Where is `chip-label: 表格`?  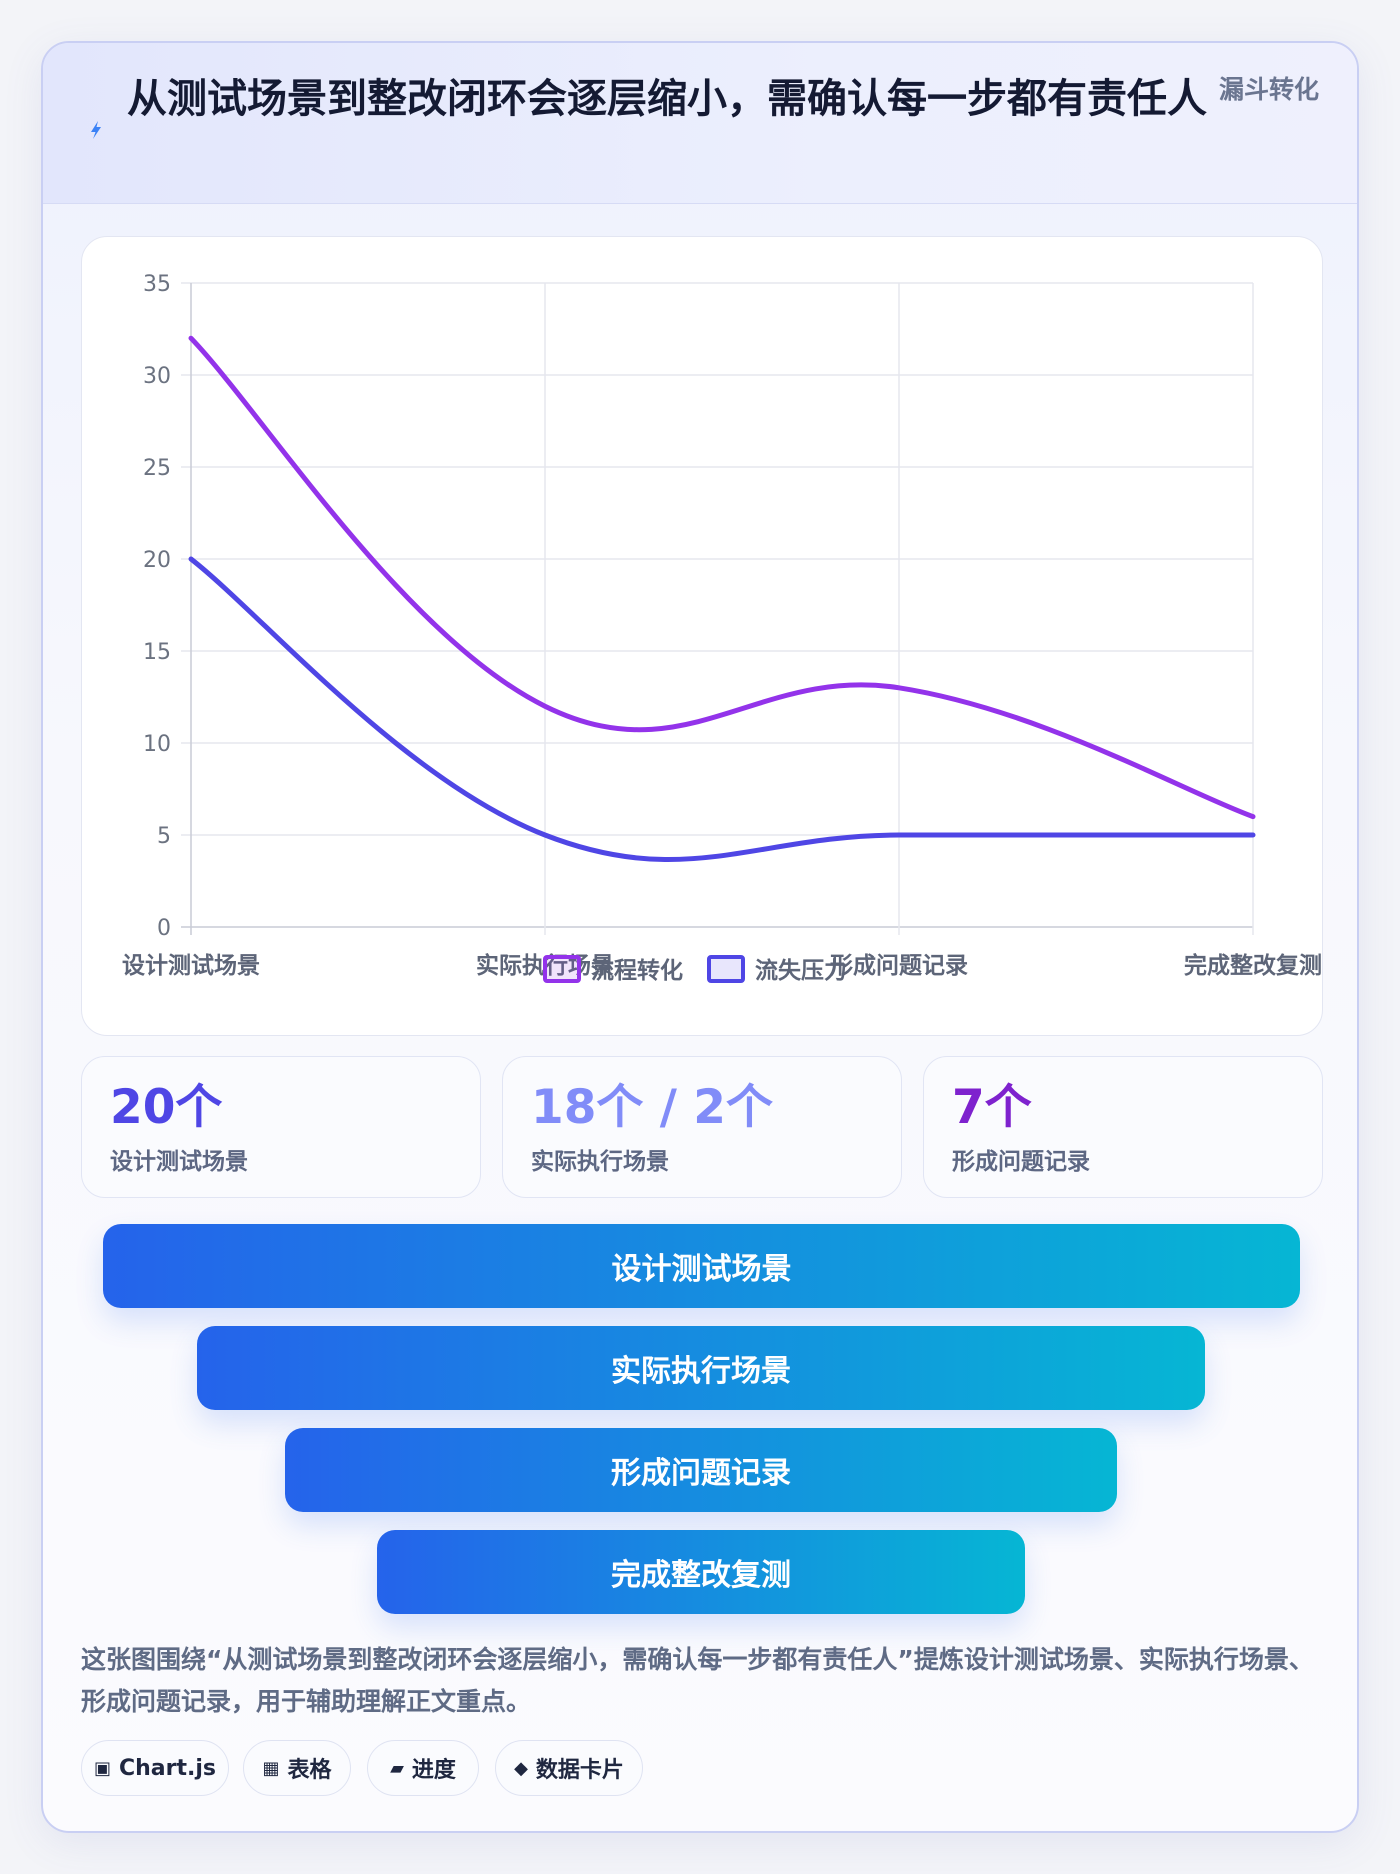 chip-label: 表格 is located at coordinates (309, 1770).